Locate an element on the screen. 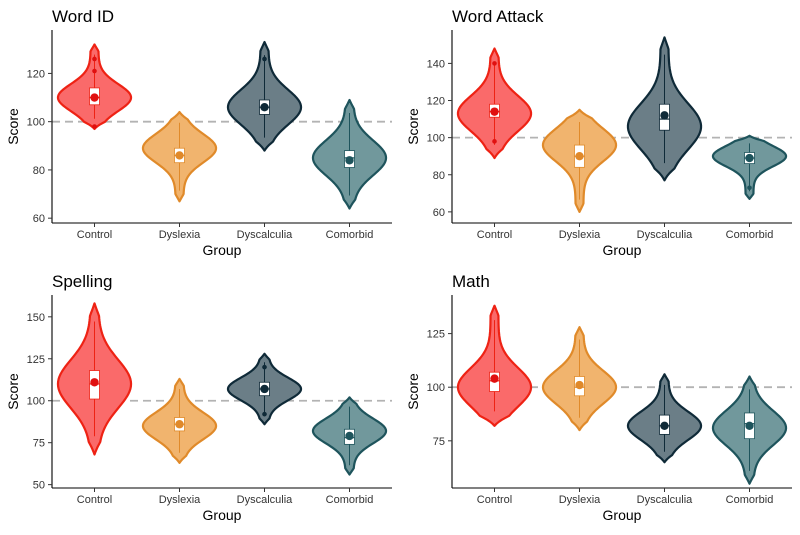 The image size is (800, 535). y-tick-label: 150 is located at coordinates (36, 318).